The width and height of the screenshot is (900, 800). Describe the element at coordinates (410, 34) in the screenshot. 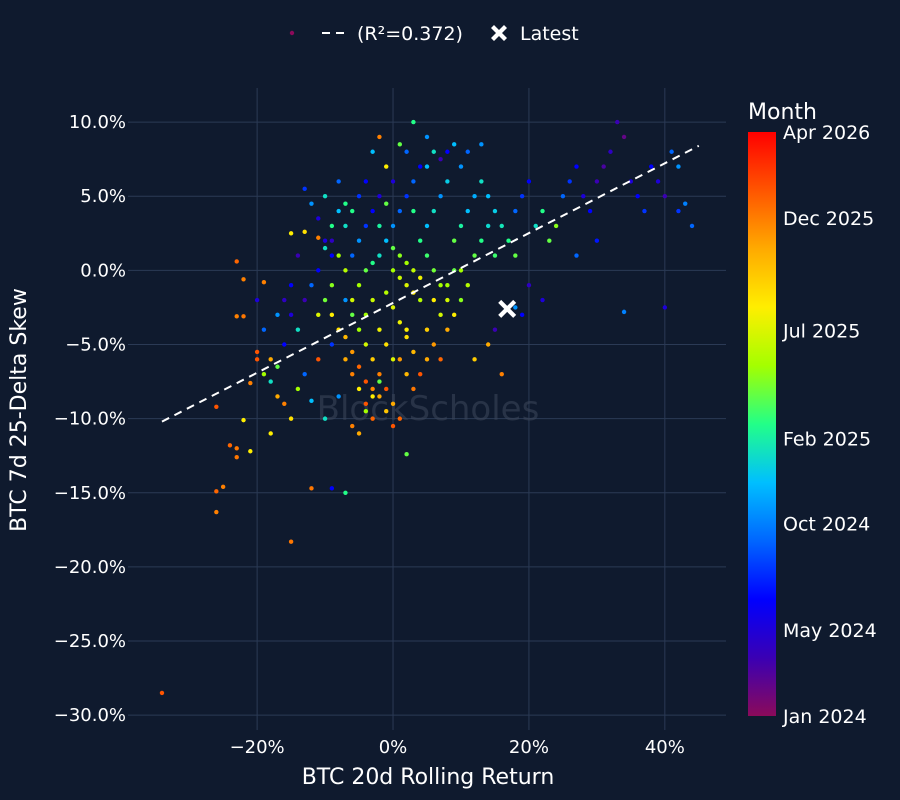

I see `legend-r2-label: (R²=0.372)` at that location.